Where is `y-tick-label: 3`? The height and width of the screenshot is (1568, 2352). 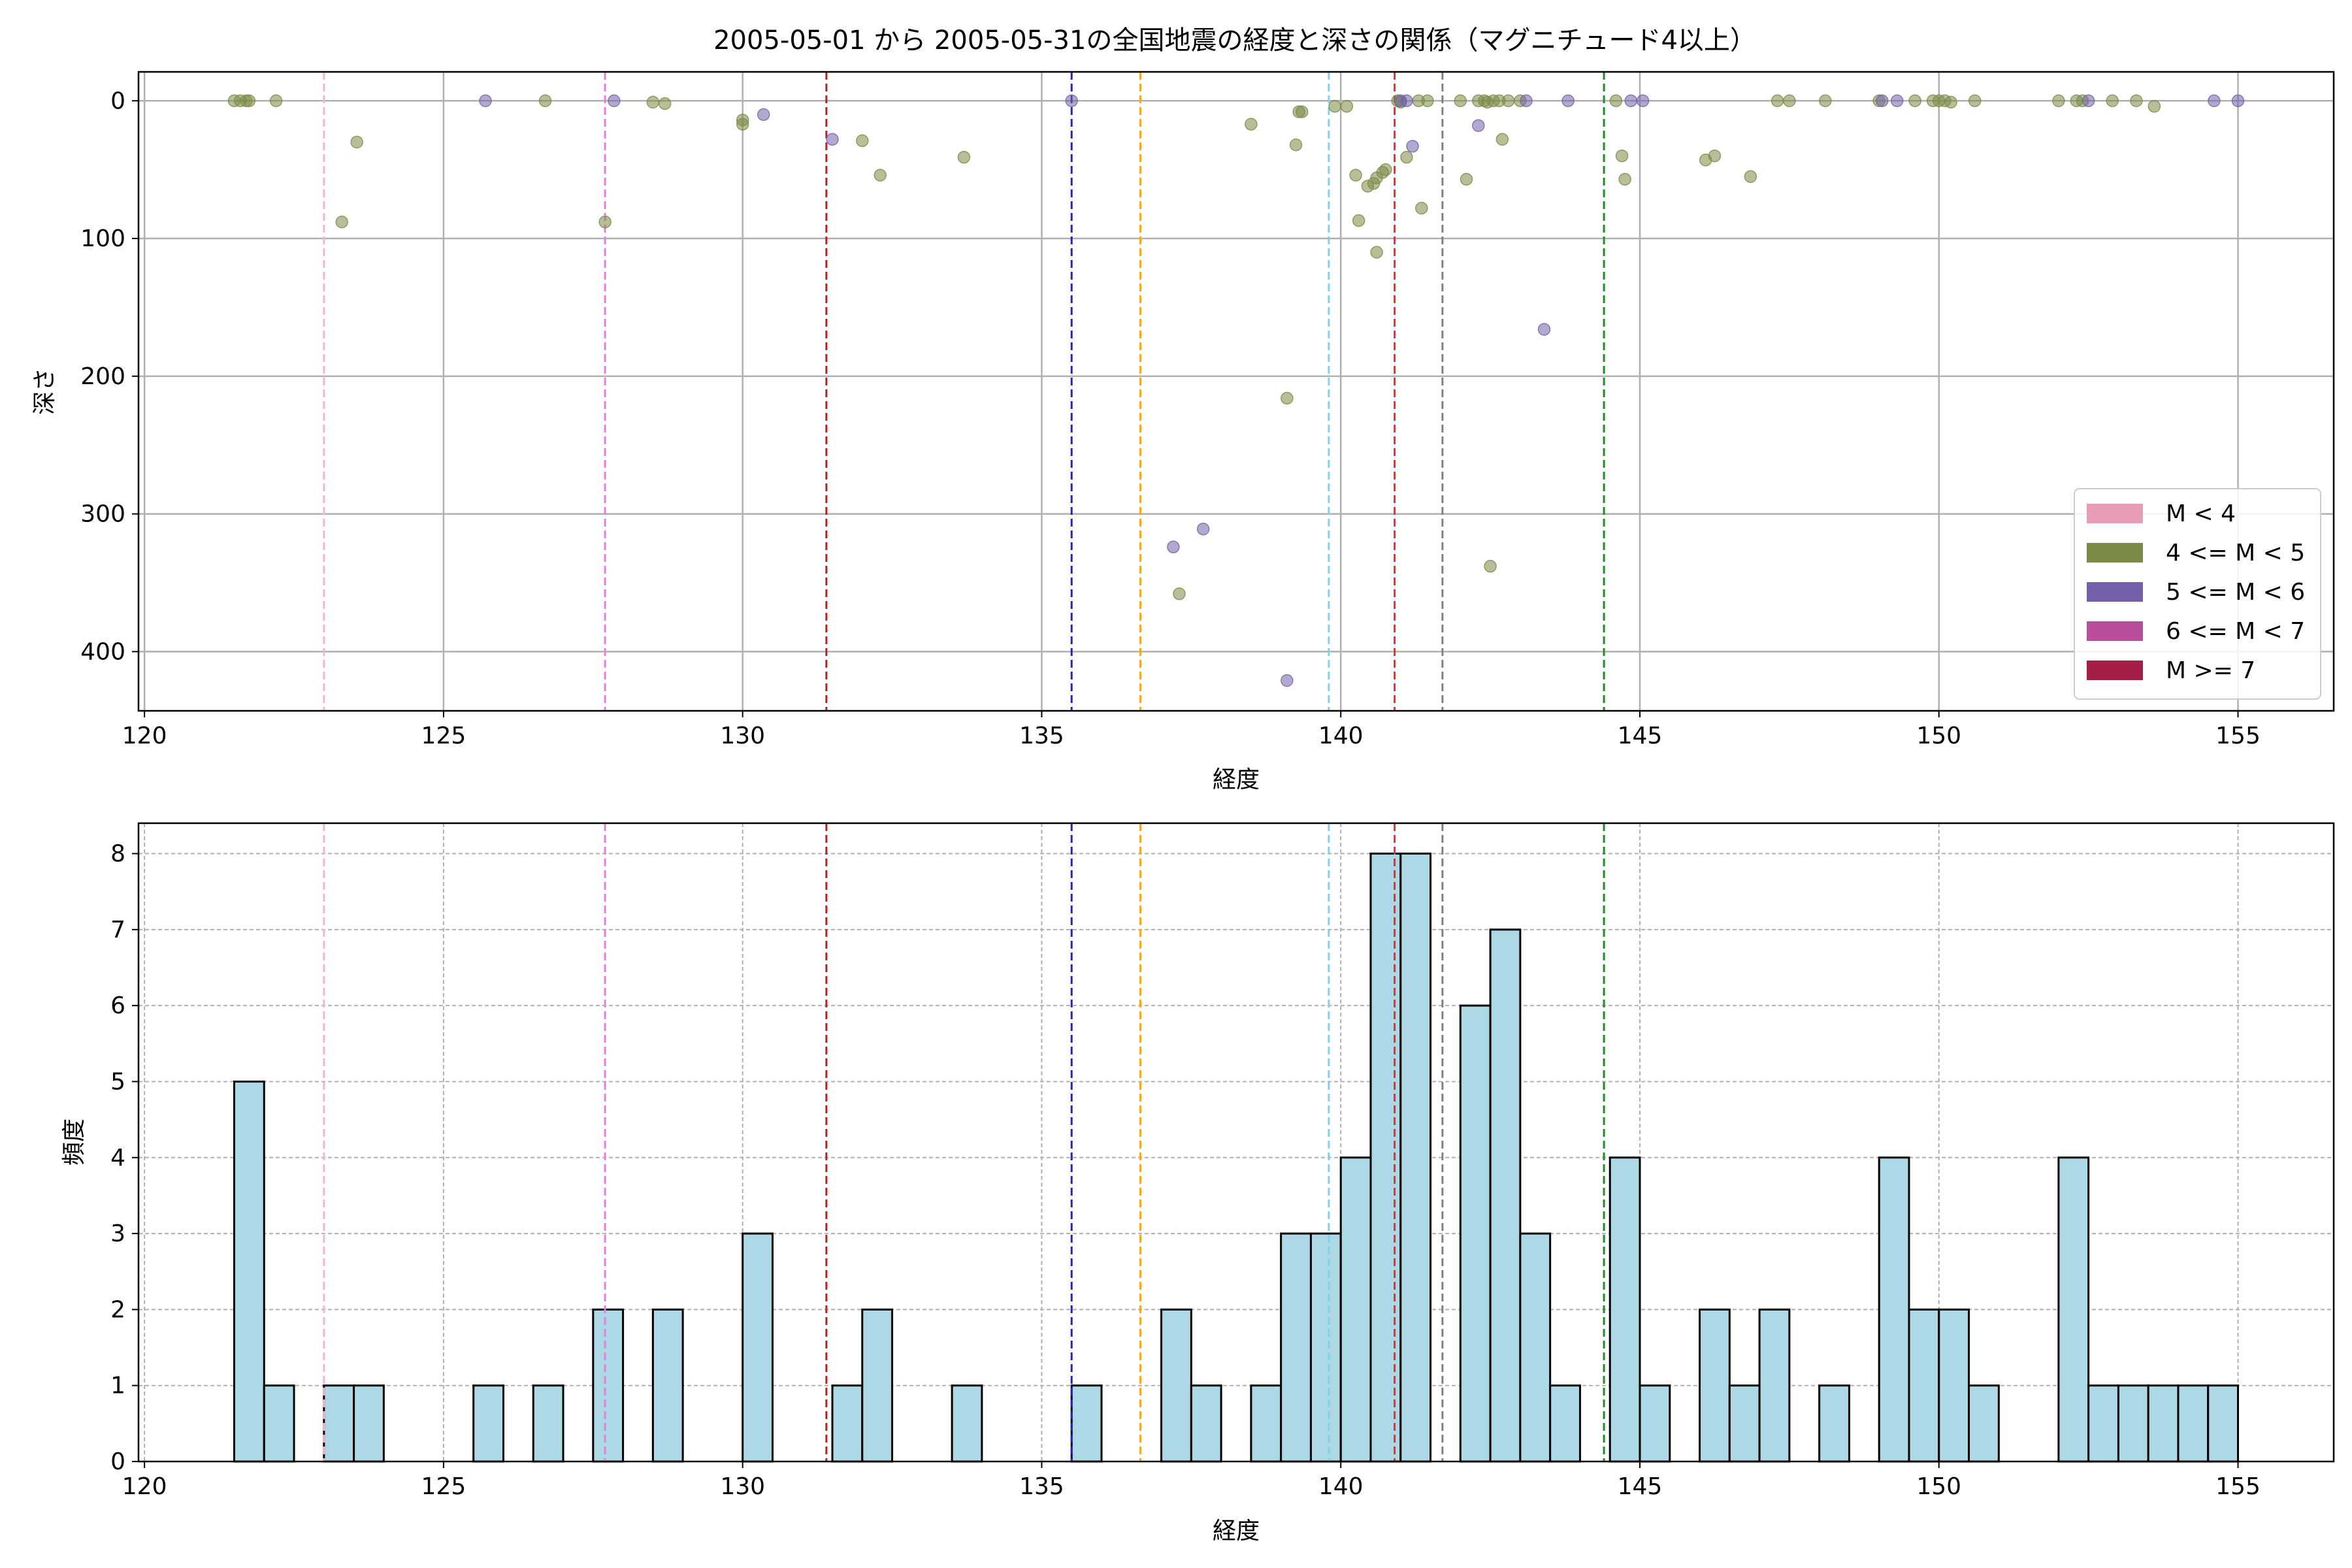 y-tick-label: 3 is located at coordinates (117, 1233).